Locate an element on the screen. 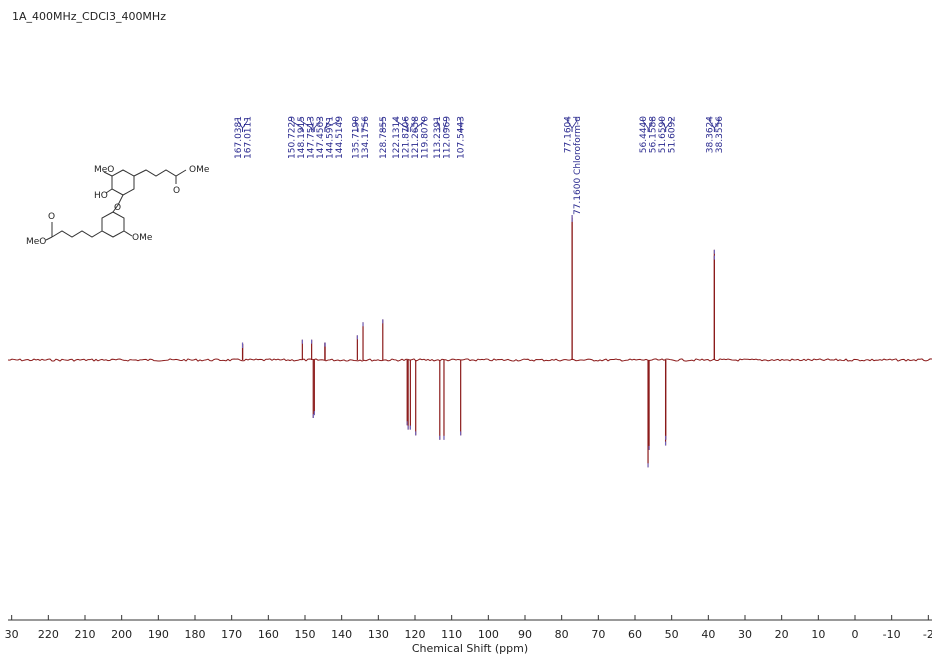 The image size is (932, 662). chart-title: 1A_400MHz_CDCl3_400MHz is located at coordinates (89, 16).